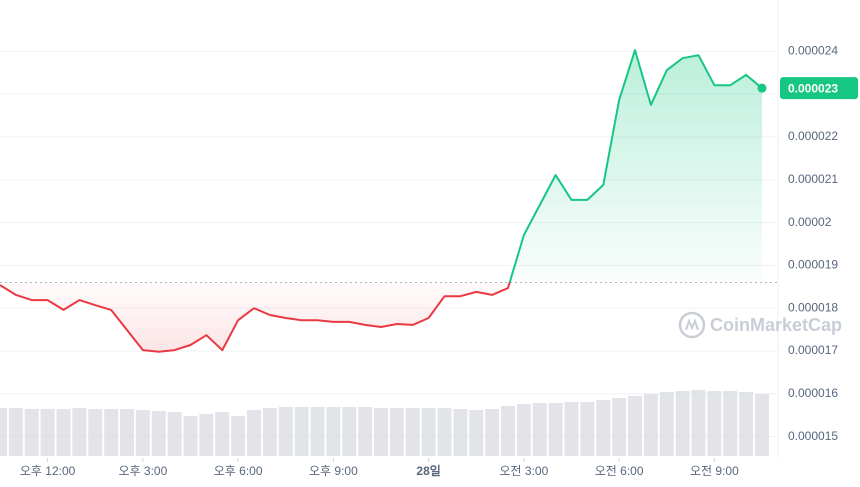  I want to click on y-tick-label: 0.00002, so click(810, 222).